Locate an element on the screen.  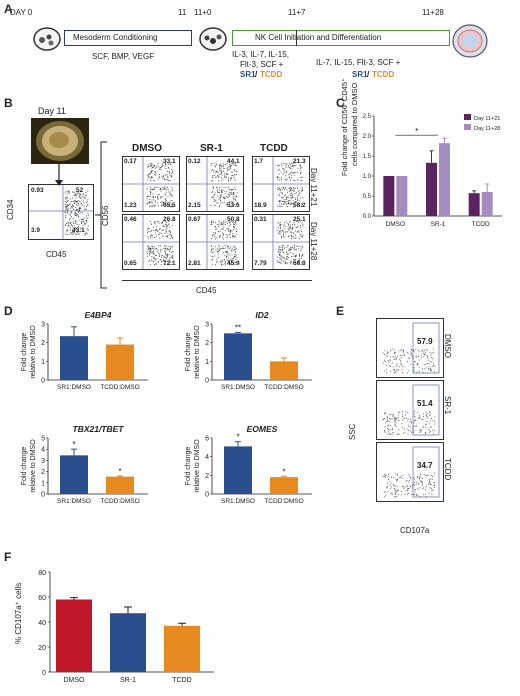
sr1-label-2: SR1 is located at coordinates (360, 74).